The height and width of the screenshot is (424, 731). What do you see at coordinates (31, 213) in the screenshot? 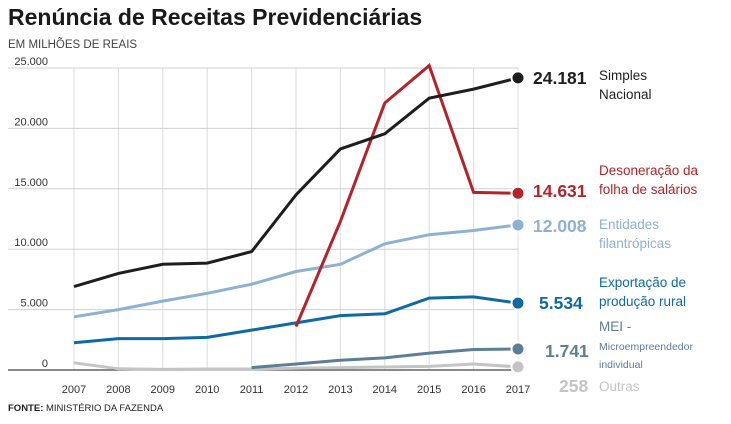
I see `y-tick-labels: 0 5.000 10.000 15.000 20.000 25.000` at bounding box center [31, 213].